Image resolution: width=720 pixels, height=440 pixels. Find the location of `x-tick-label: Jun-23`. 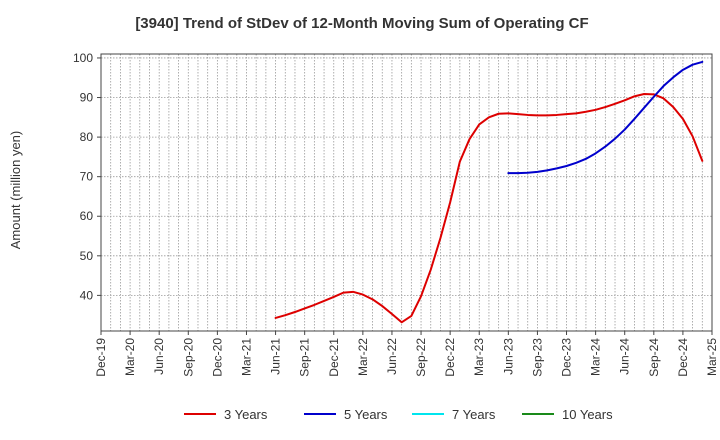

x-tick-label: Jun-23 is located at coordinates (508, 356).